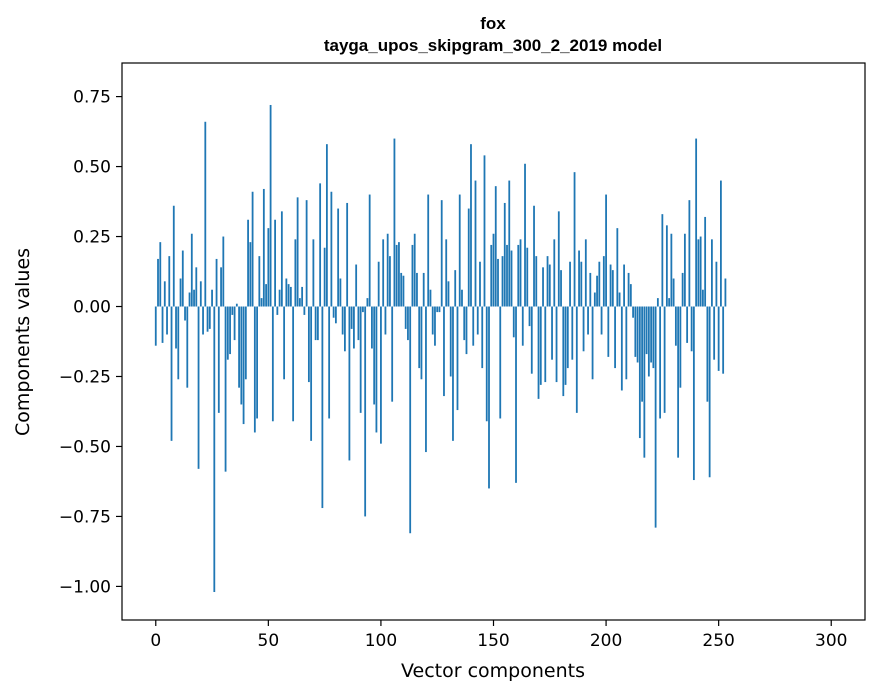  What do you see at coordinates (92, 168) in the screenshot?
I see `y-tick-label: 0.50` at bounding box center [92, 168].